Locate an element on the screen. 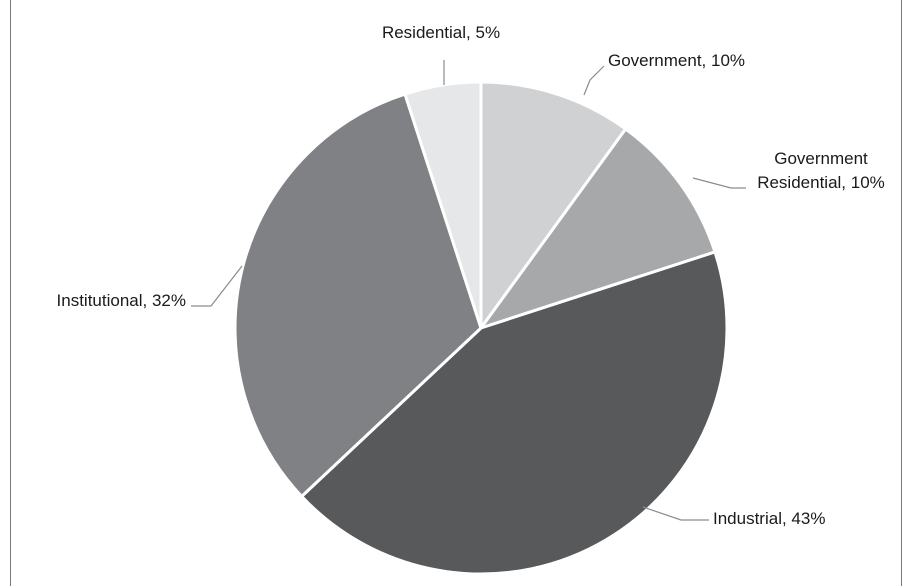 The image size is (902, 586). pie-slice-government-residential is located at coordinates (597, 228).